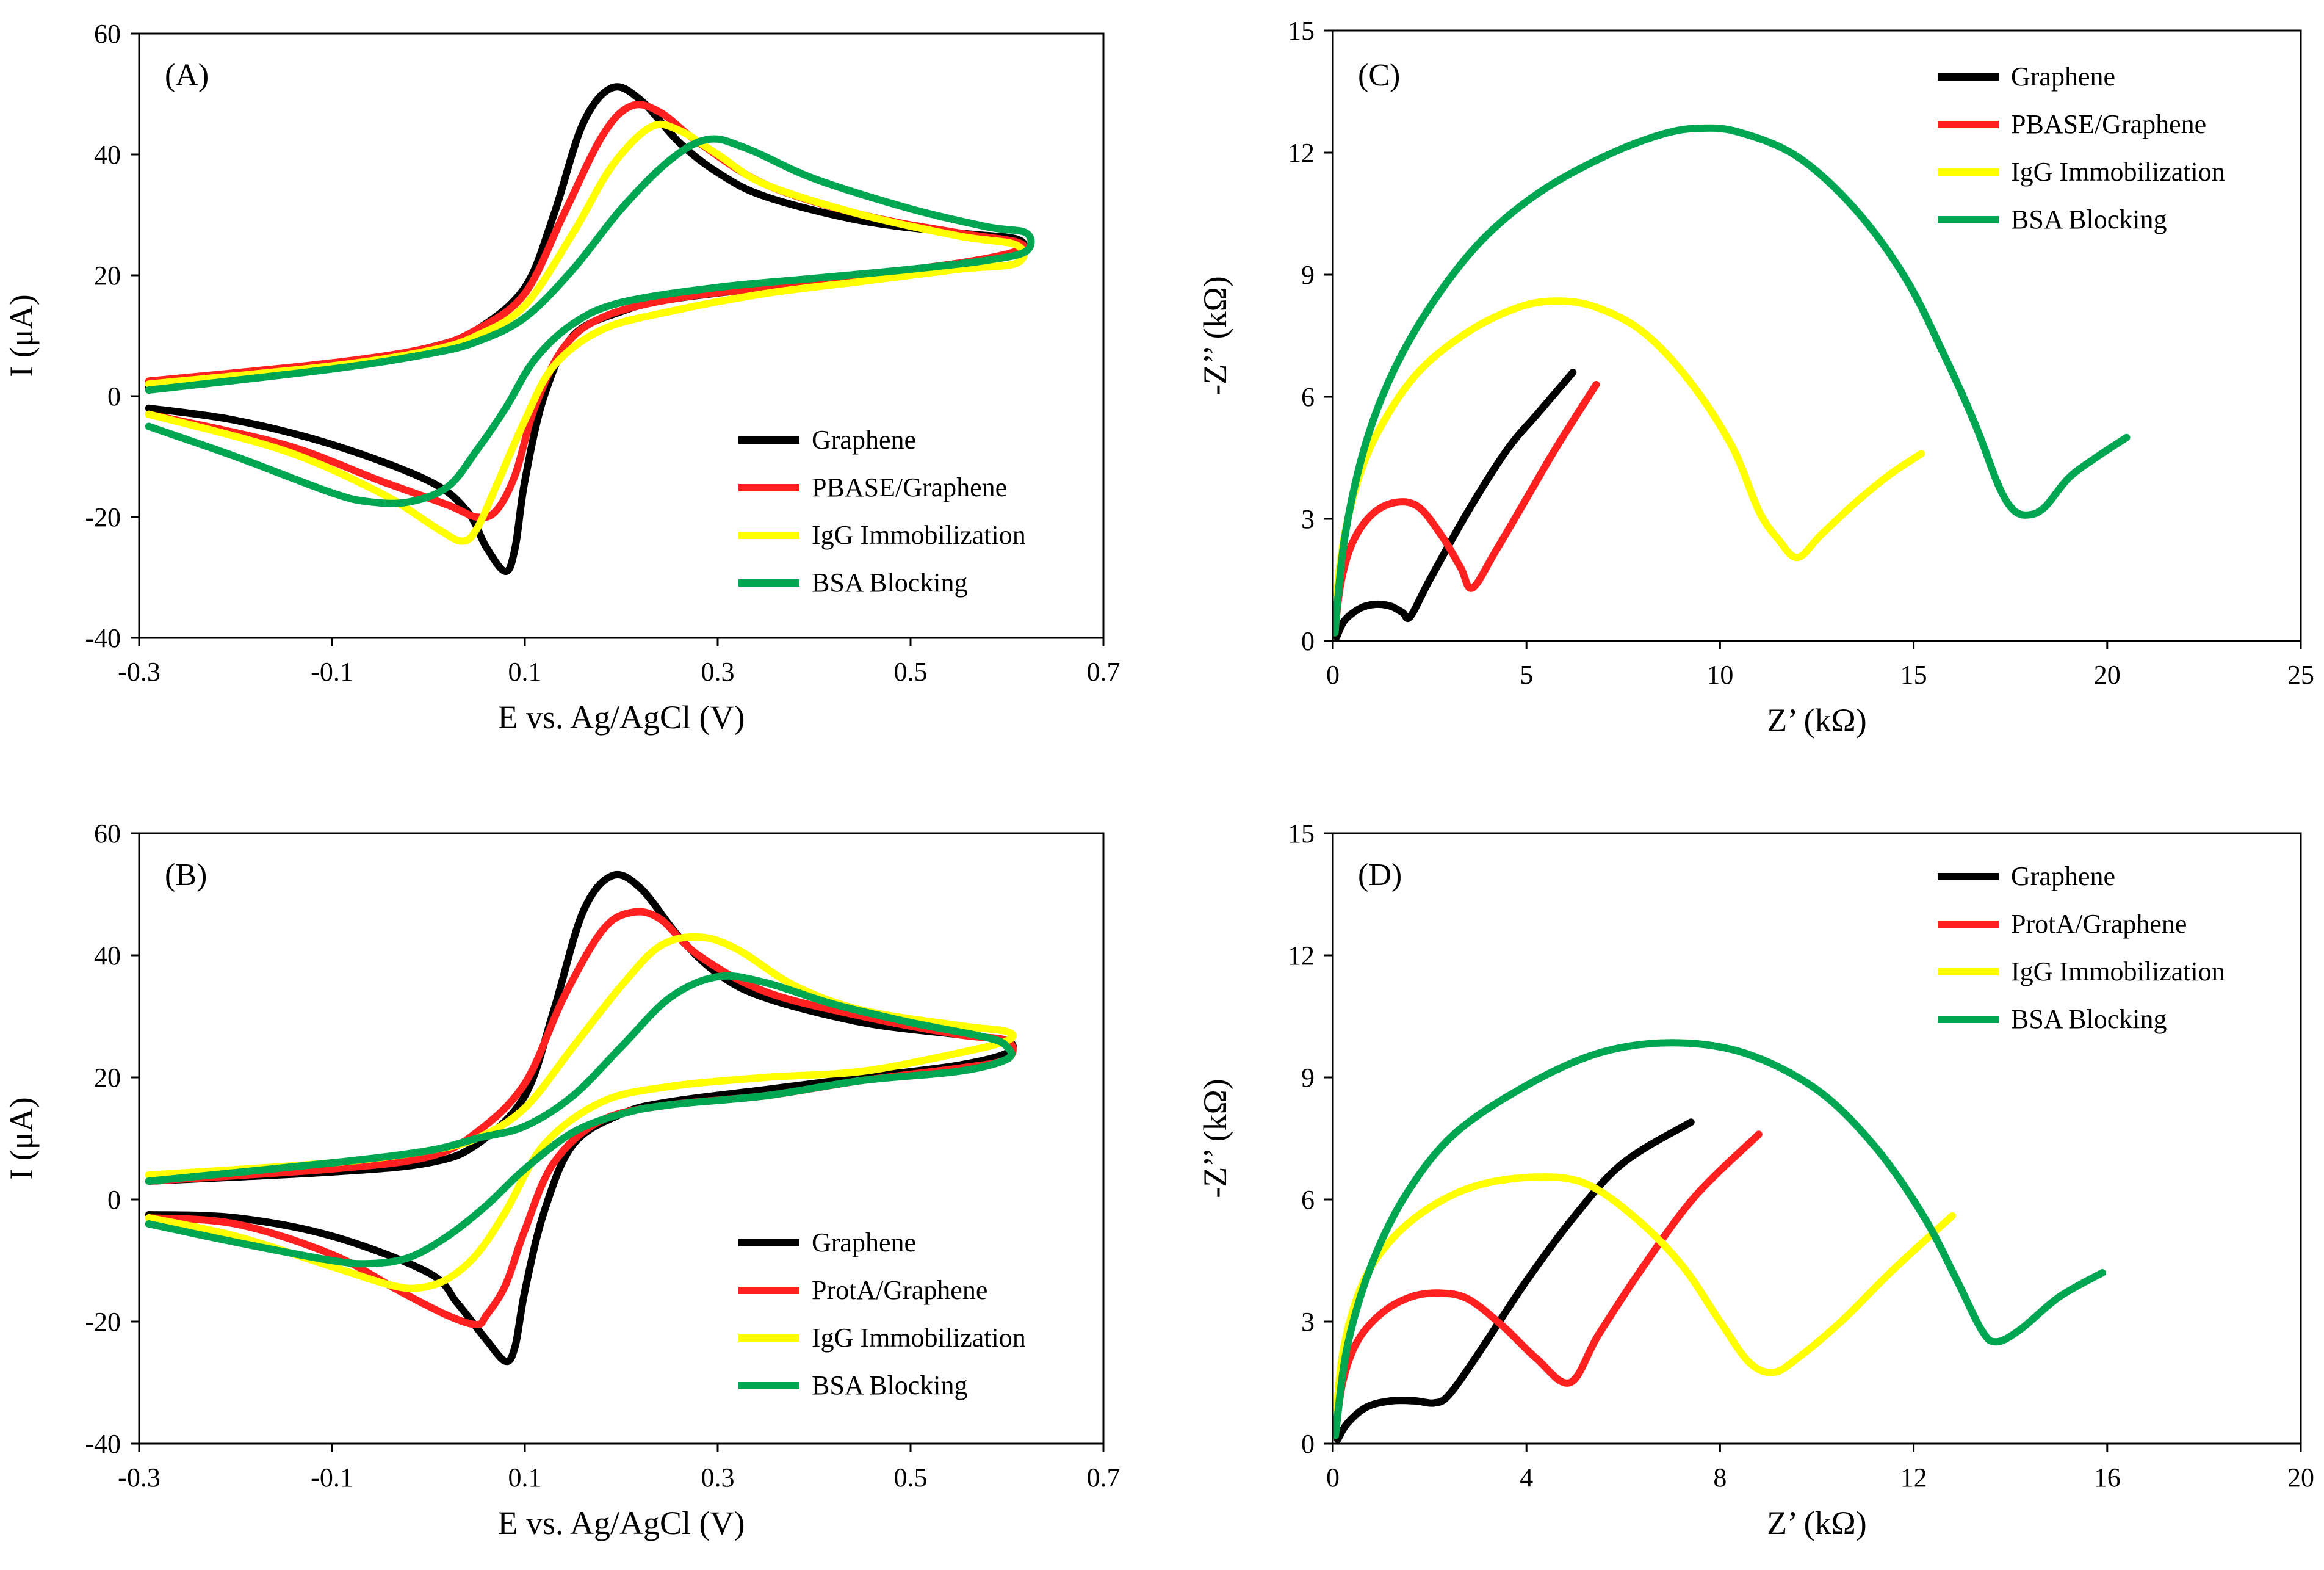  Describe the element at coordinates (187, 75) in the screenshot. I see `panel-label: (A)` at that location.